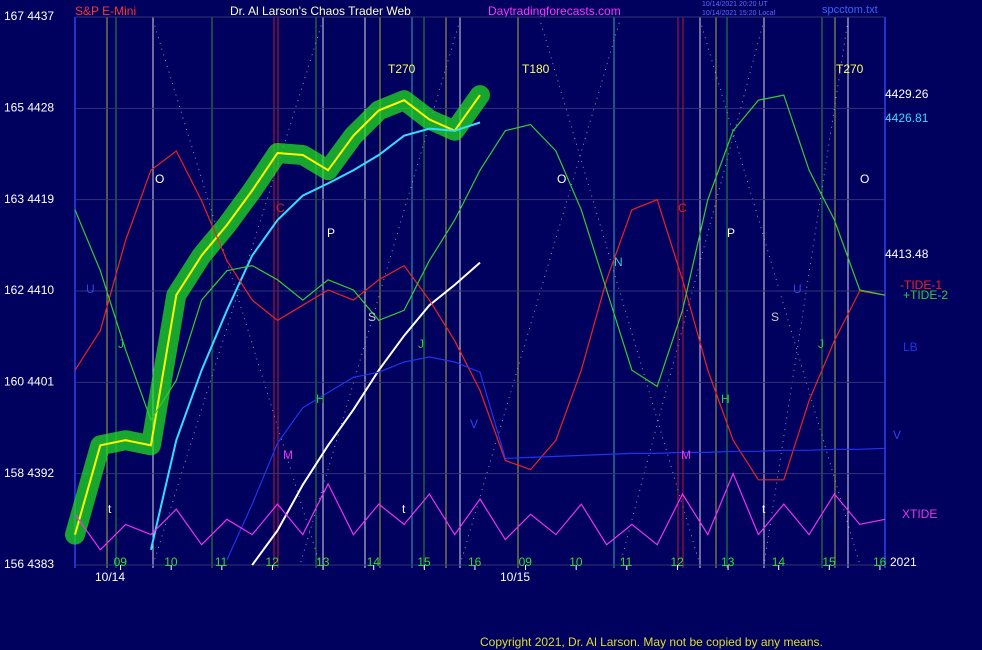 The width and height of the screenshot is (982, 650). Describe the element at coordinates (739, 13) in the screenshot. I see `timestamp: 10/14/2021 15:20 Local` at that location.